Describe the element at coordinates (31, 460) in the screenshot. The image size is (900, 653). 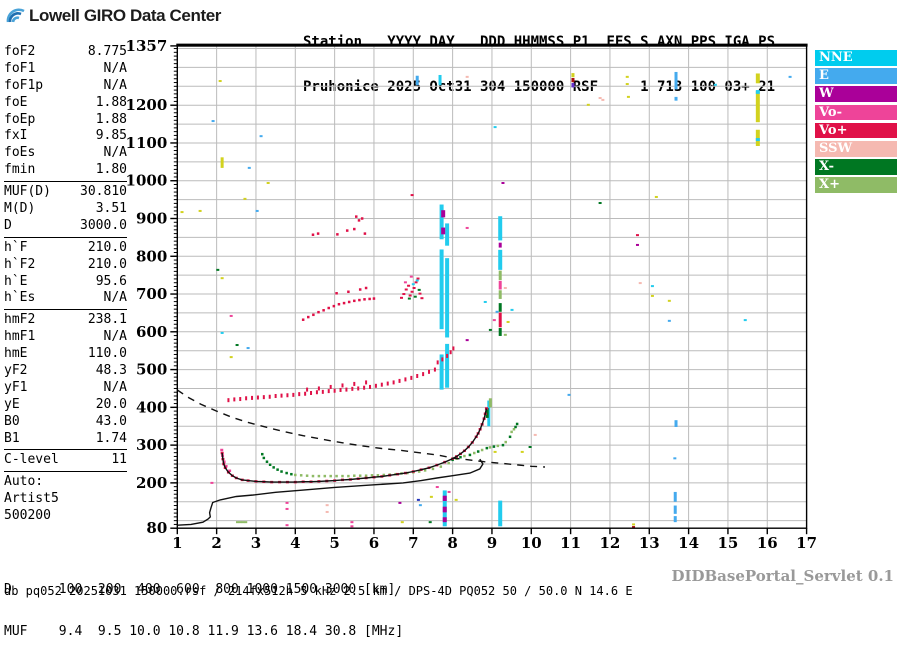
I see `param-label: C-level` at that location.